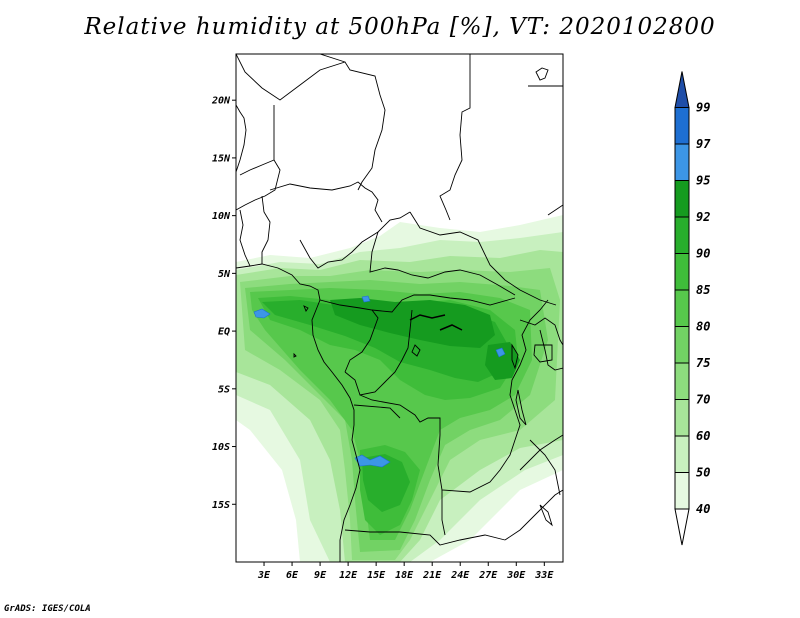 This screenshot has height=618, width=800. Describe the element at coordinates (386, 483) in the screenshot. I see `humidity-band-90b` at that location.